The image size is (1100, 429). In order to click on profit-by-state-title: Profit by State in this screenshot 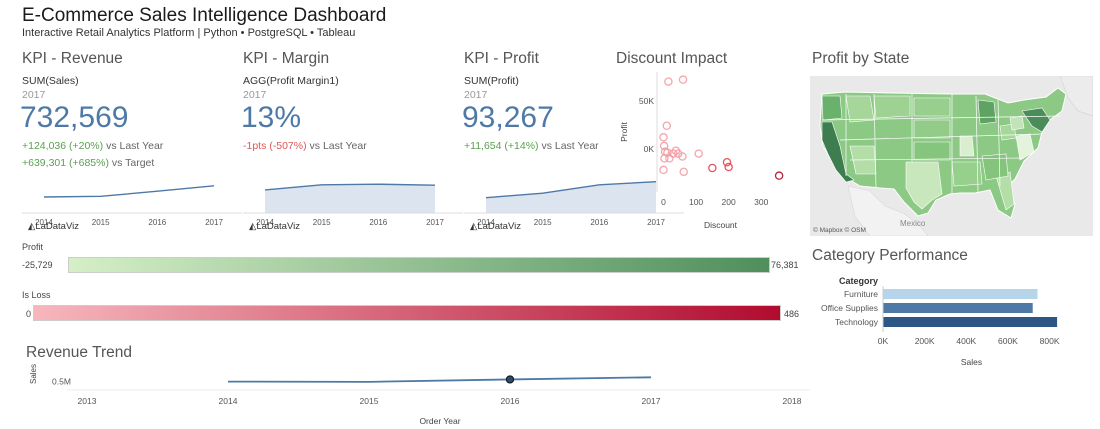, I will do `click(861, 58)`.